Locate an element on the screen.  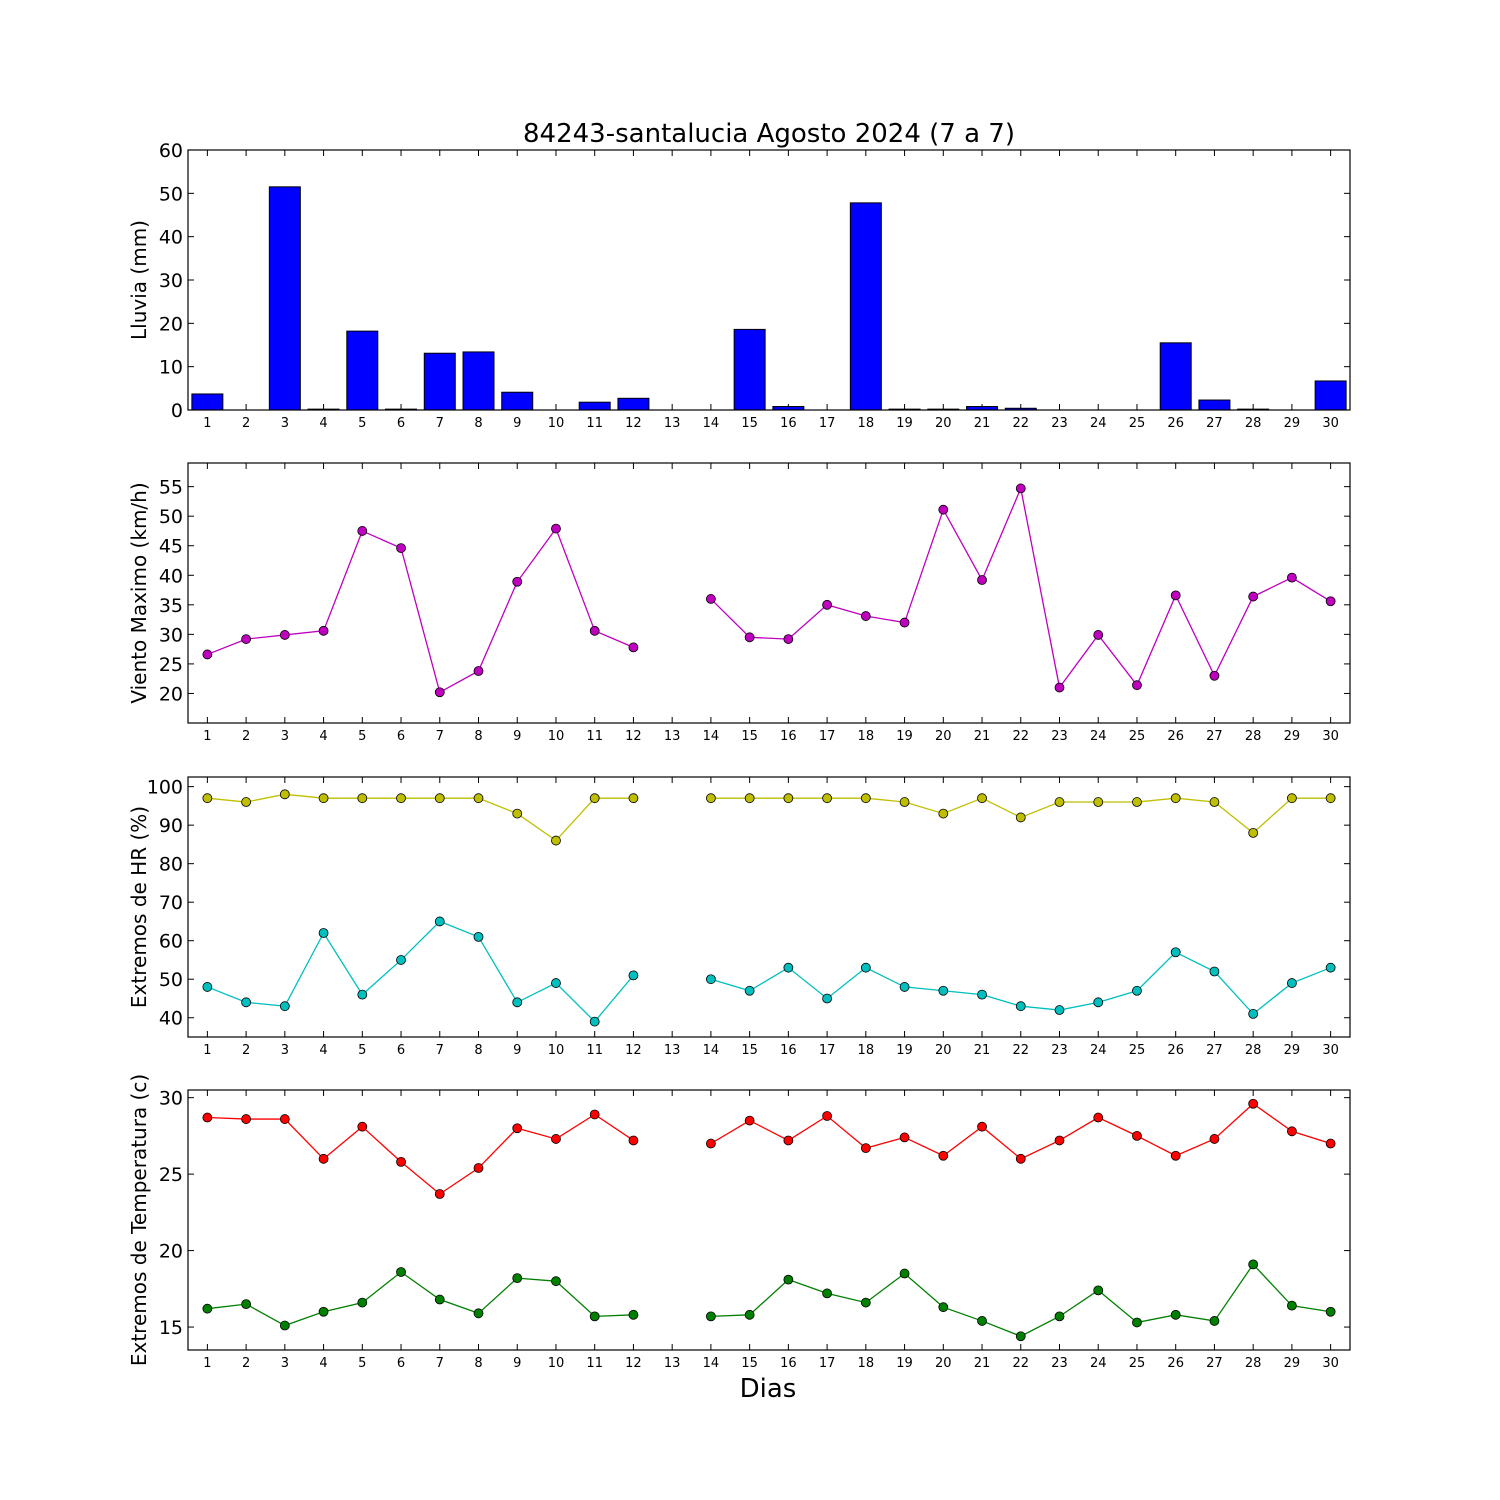
humidity-xtick-label: 20 is located at coordinates (943, 1050).